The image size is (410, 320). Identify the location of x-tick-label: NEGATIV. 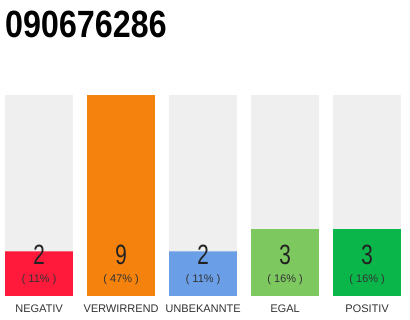
(39, 309).